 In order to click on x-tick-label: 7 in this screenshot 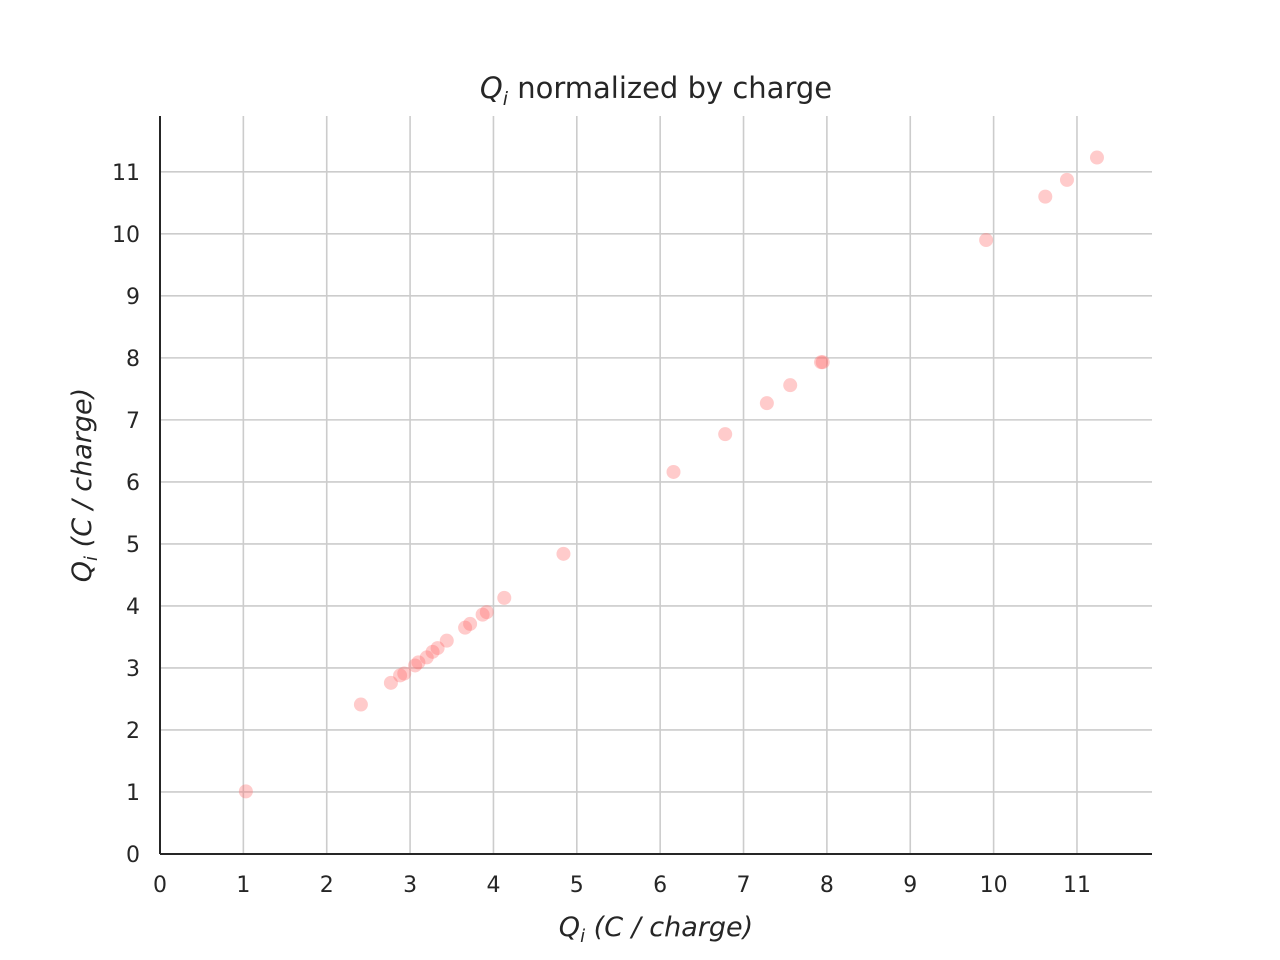, I will do `click(744, 885)`.